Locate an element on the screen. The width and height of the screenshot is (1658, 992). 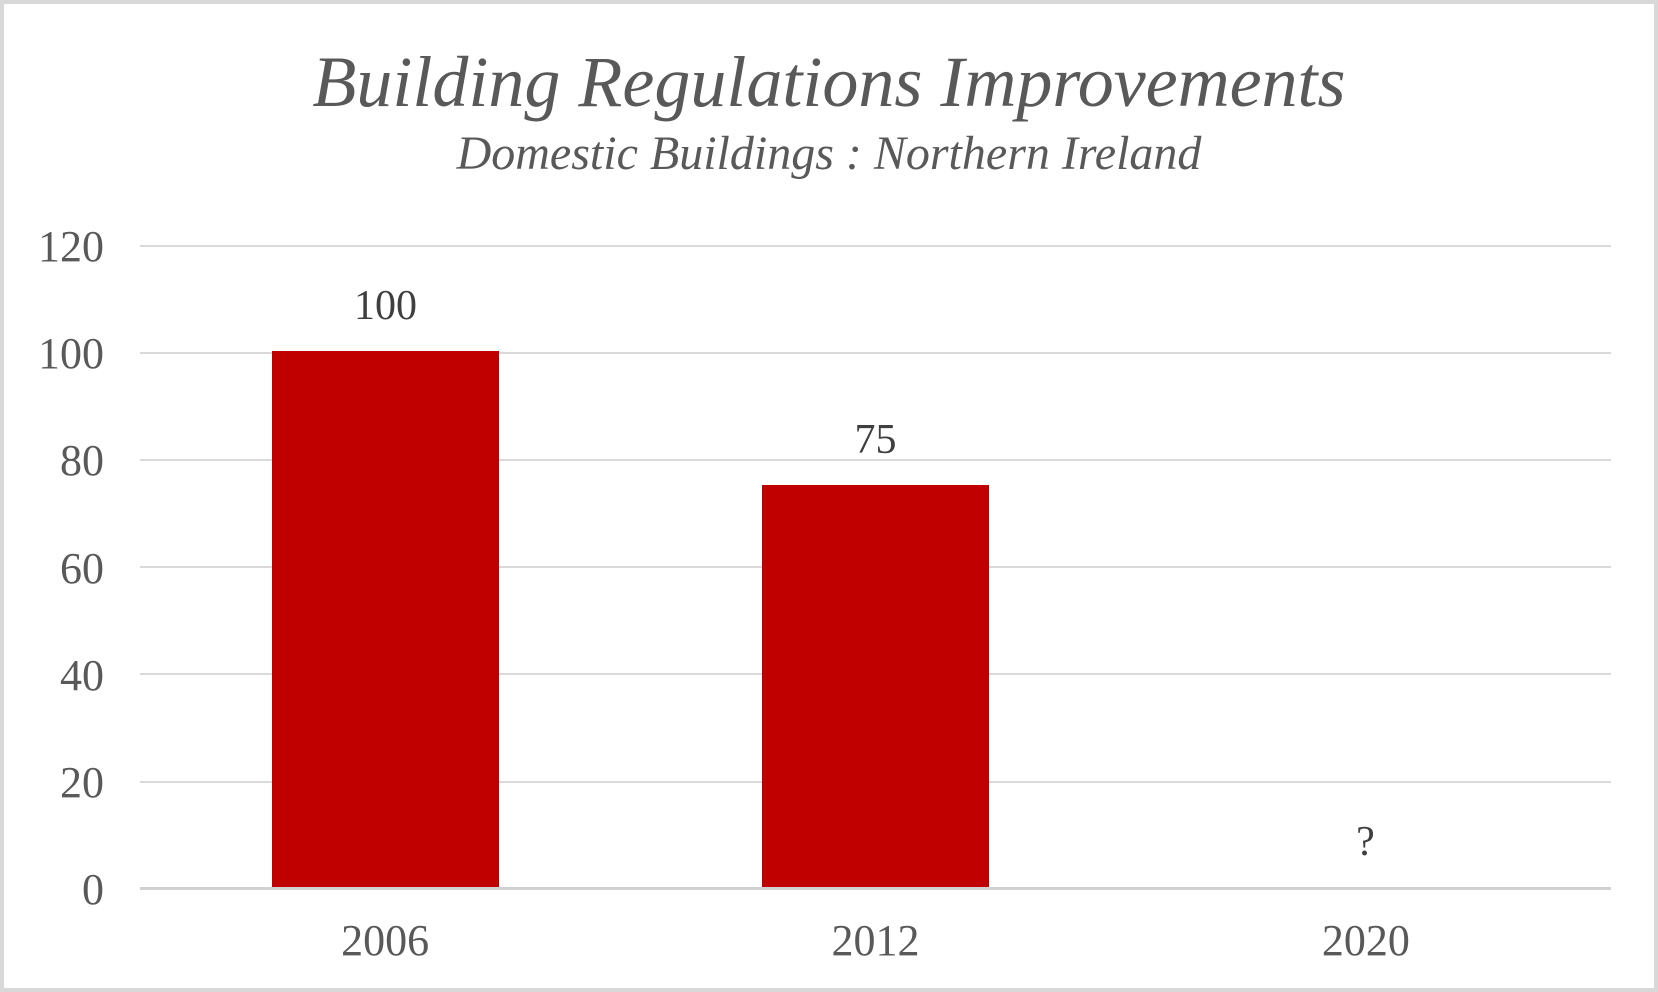
x-axis-tick-label: 2020 is located at coordinates (1365, 940).